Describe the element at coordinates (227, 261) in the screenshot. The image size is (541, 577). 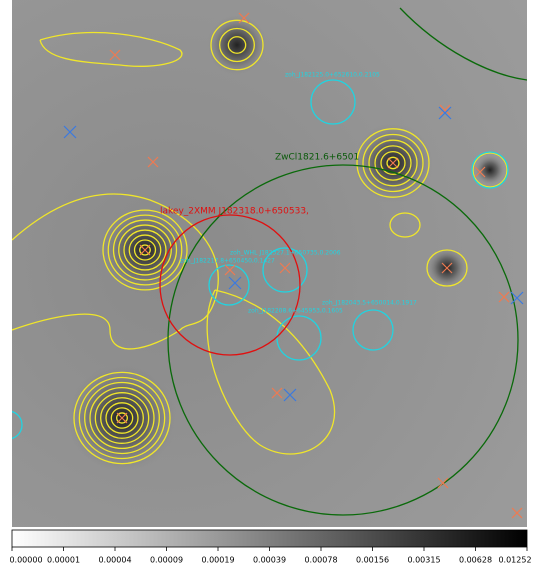
I see `source-label: zoh_J182217.8+650450,0.1427` at that location.